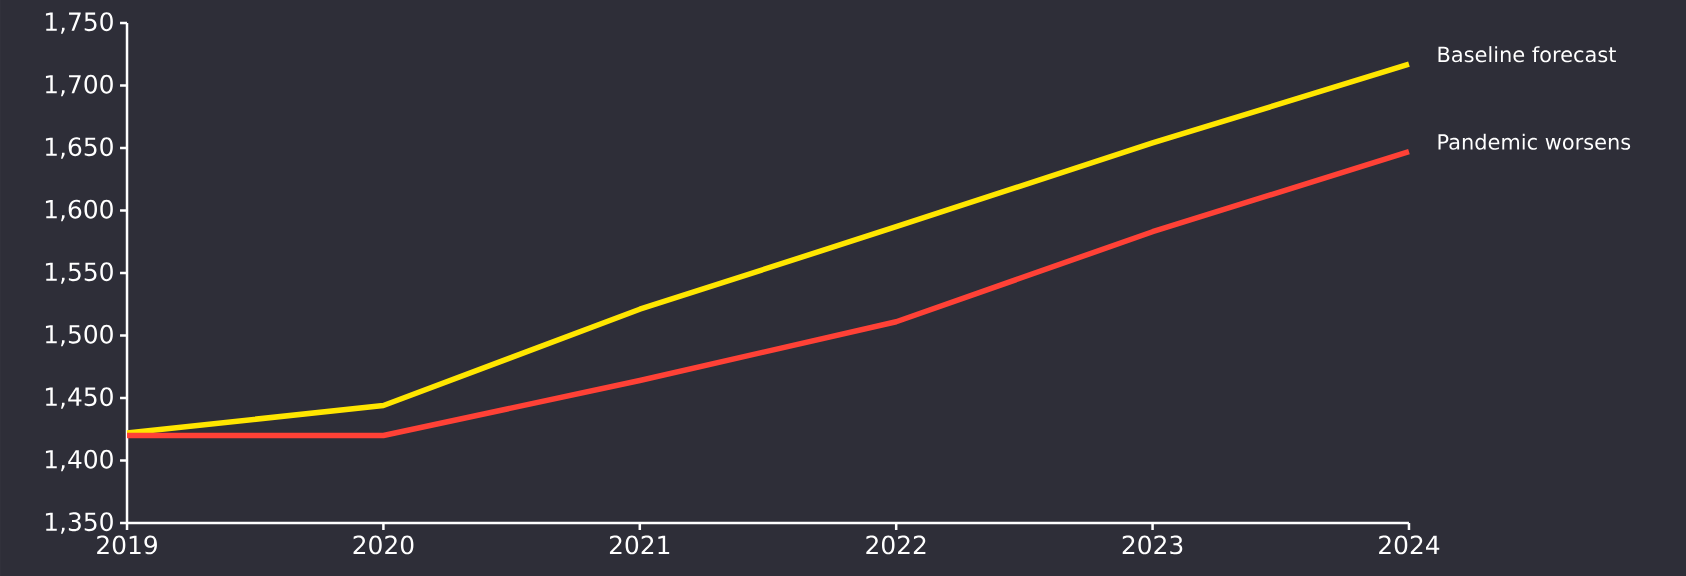 Image resolution: width=1686 pixels, height=576 pixels. Describe the element at coordinates (79, 148) in the screenshot. I see `y-tick-label: 1,650` at that location.